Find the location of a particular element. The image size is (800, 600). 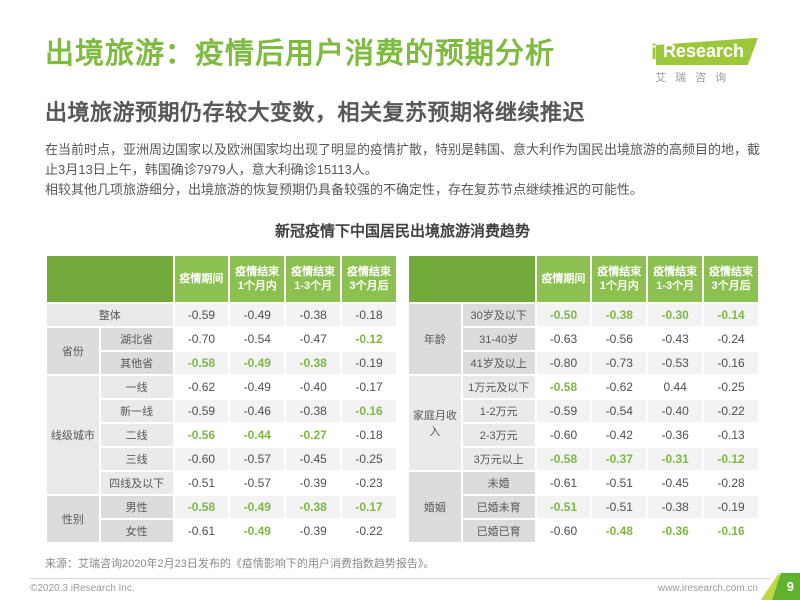

value-cell: -0.43 is located at coordinates (675, 339).